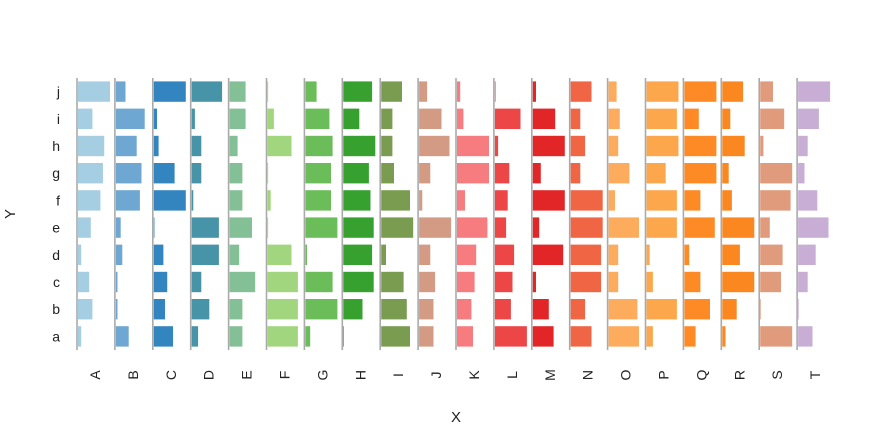 This screenshot has height=447, width=875. Describe the element at coordinates (808, 200) in the screenshot. I see `bar-T-f` at that location.